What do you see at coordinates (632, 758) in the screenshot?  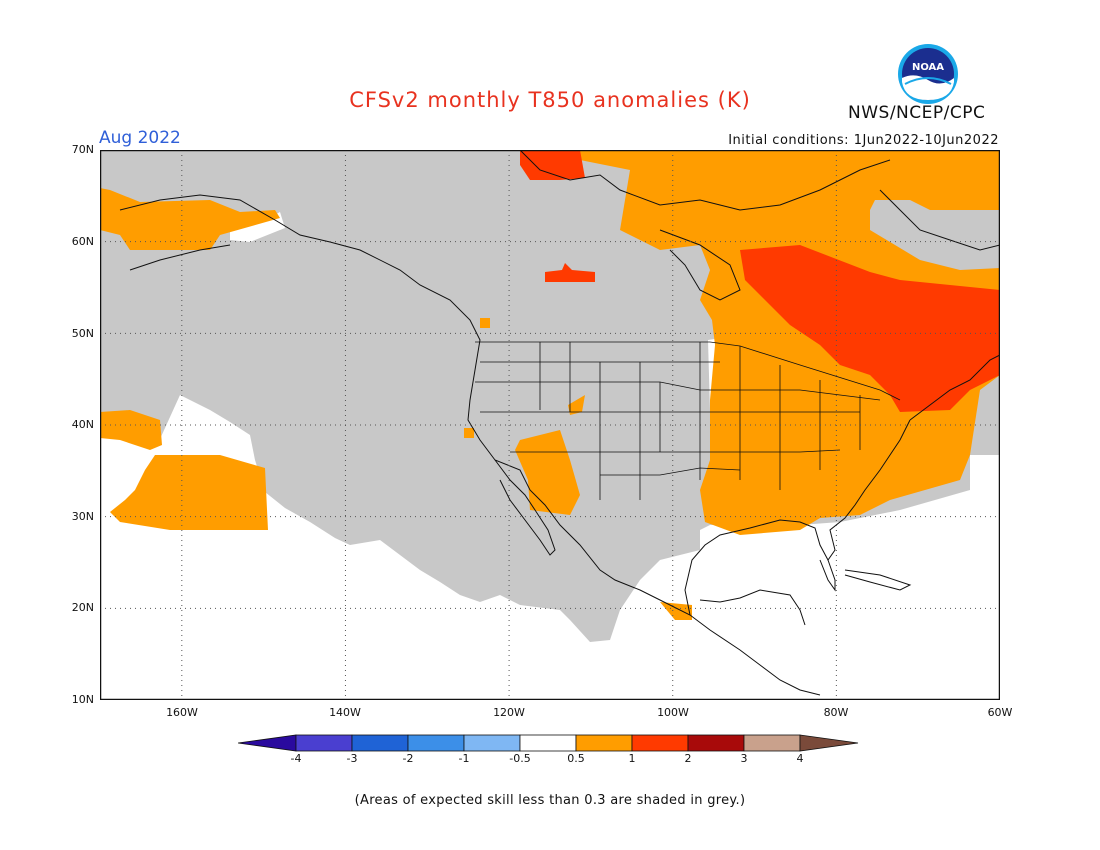 I see `colorbar-tick-label: 1` at bounding box center [632, 758].